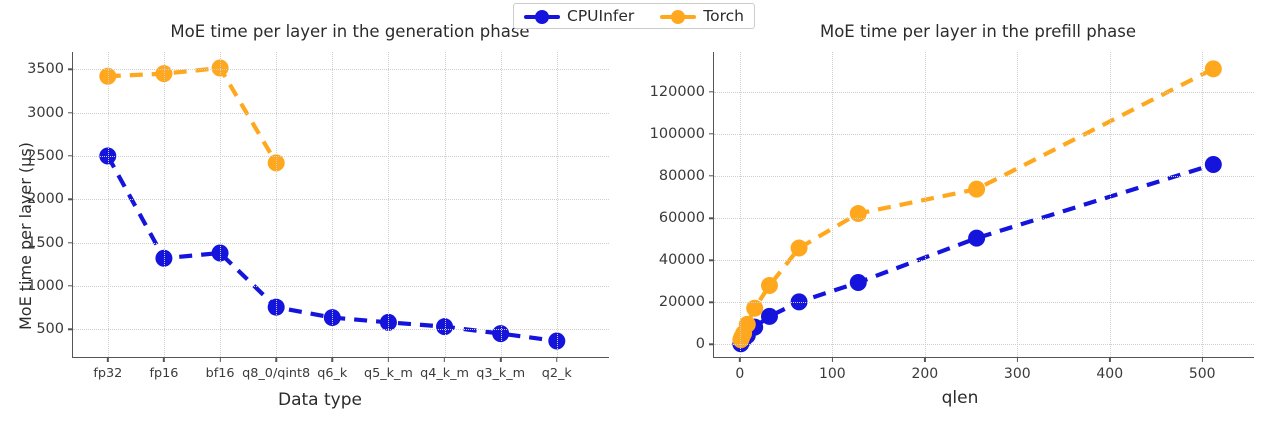  What do you see at coordinates (50, 243) in the screenshot?
I see `y-axis-tick: 1500` at bounding box center [50, 243].